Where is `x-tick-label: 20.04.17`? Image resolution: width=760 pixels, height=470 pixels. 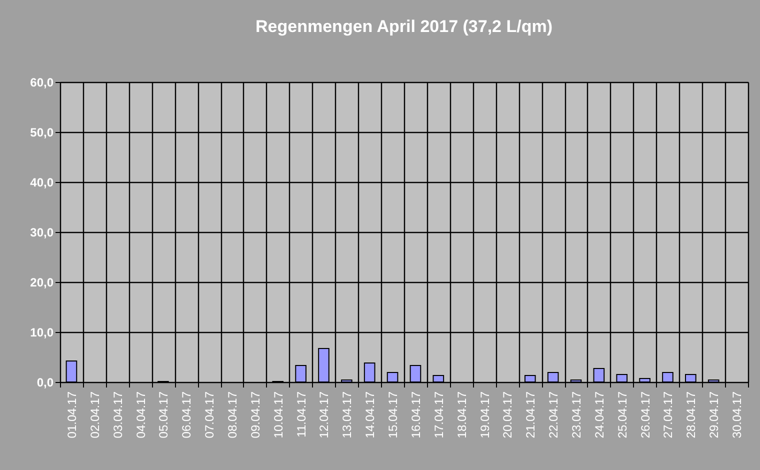 x-tick-label: 20.04.17 is located at coordinates (507, 414).